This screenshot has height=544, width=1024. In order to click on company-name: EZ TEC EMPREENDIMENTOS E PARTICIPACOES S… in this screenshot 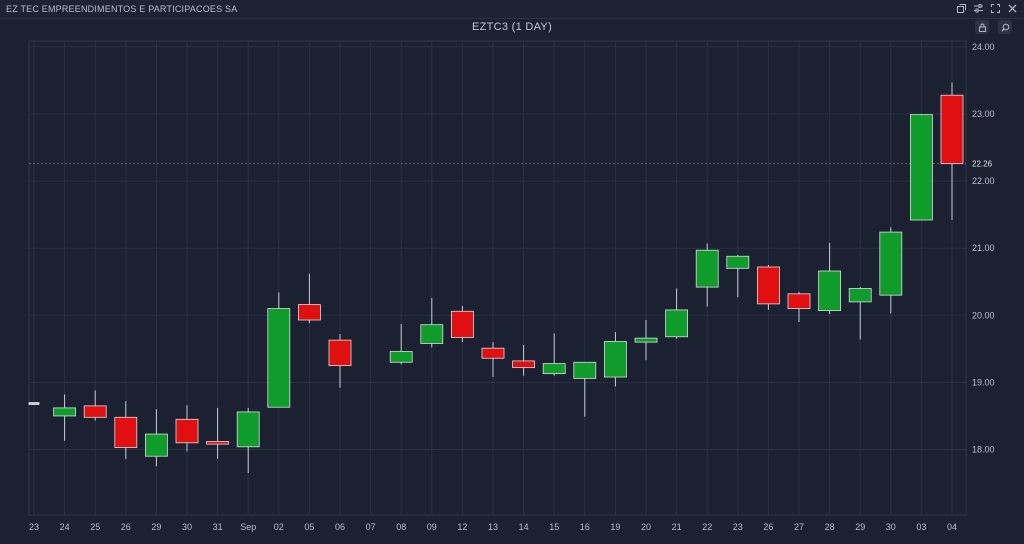, I will do `click(122, 9)`.